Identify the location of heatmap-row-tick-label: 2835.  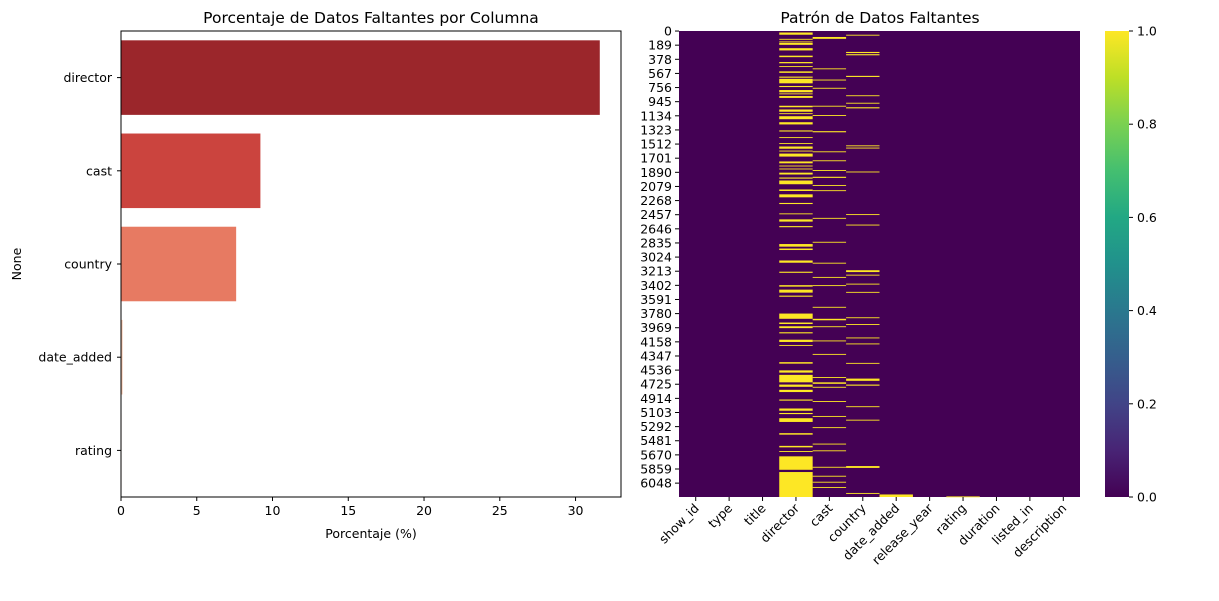
(656, 242).